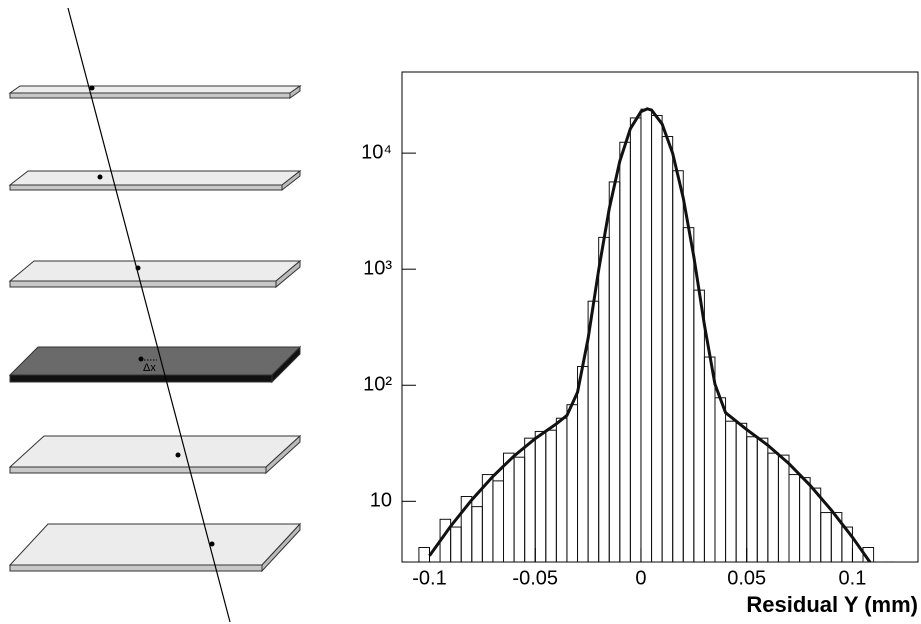 Image resolution: width=921 pixels, height=624 pixels. What do you see at coordinates (377, 385) in the screenshot?
I see `y-tick-label: 10²` at bounding box center [377, 385].